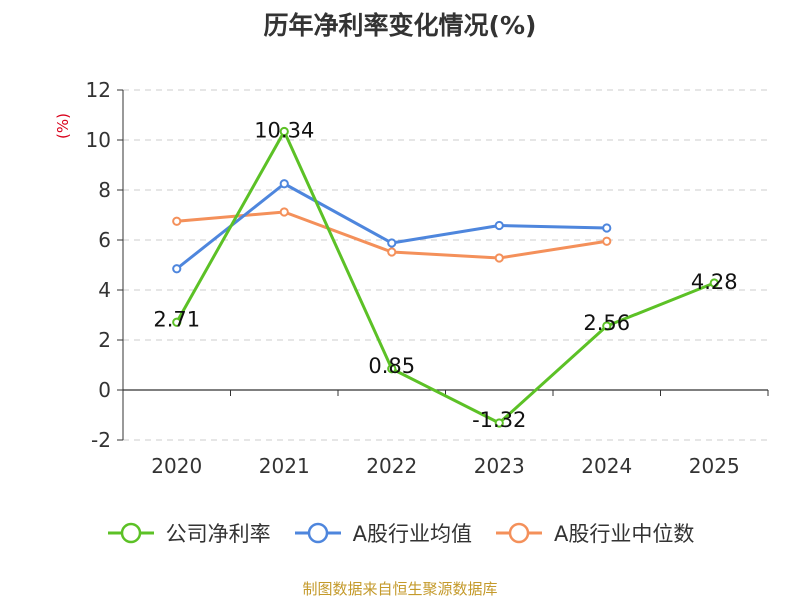 The height and width of the screenshot is (600, 800). I want to click on legend-label: A股行业均值, so click(412, 534).